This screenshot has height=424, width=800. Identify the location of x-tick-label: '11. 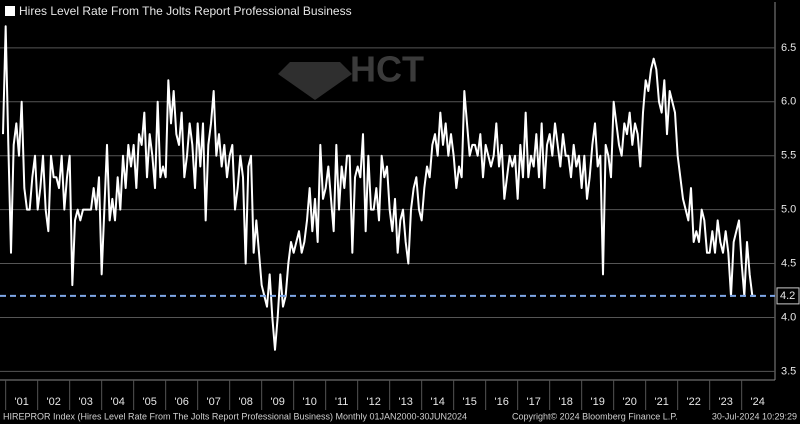
(342, 402).